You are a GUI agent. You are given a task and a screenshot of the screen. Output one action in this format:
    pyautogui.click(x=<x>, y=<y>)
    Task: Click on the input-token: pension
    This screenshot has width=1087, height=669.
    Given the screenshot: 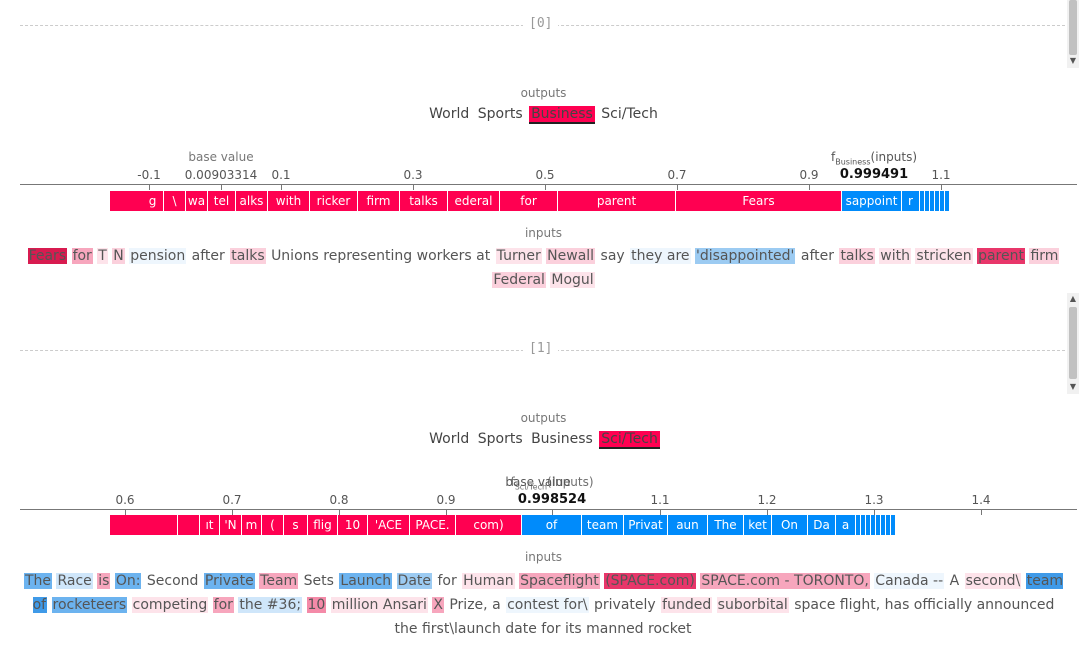 What is the action you would take?
    pyautogui.click(x=158, y=256)
    